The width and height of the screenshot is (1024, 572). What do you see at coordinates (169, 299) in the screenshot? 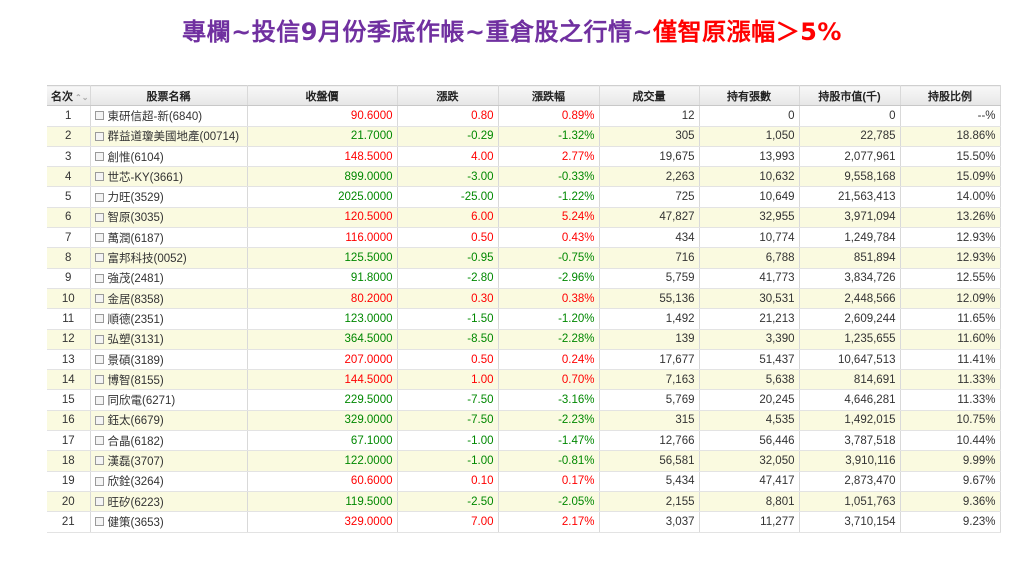
I see `stock-name-cell: 金居(8358)` at bounding box center [169, 299].